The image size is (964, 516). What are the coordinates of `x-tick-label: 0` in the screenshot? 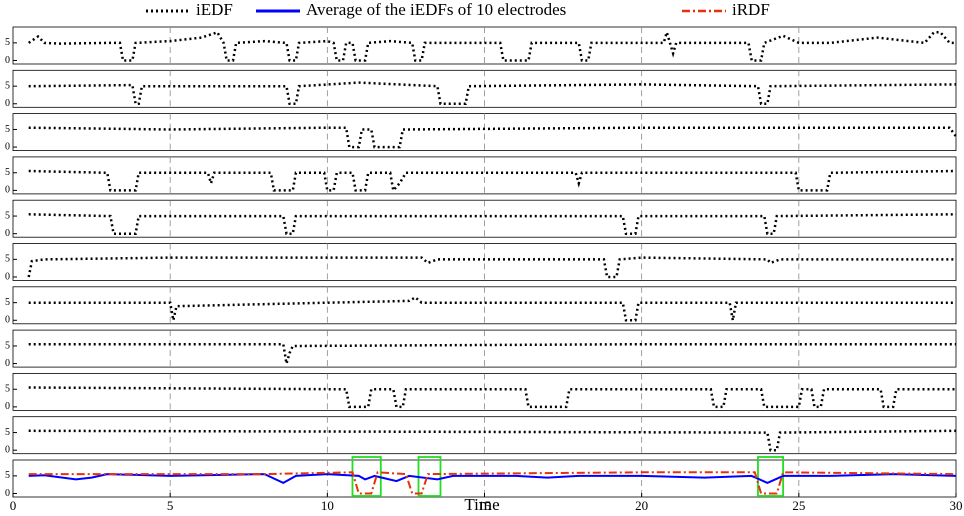 It's located at (13, 505).